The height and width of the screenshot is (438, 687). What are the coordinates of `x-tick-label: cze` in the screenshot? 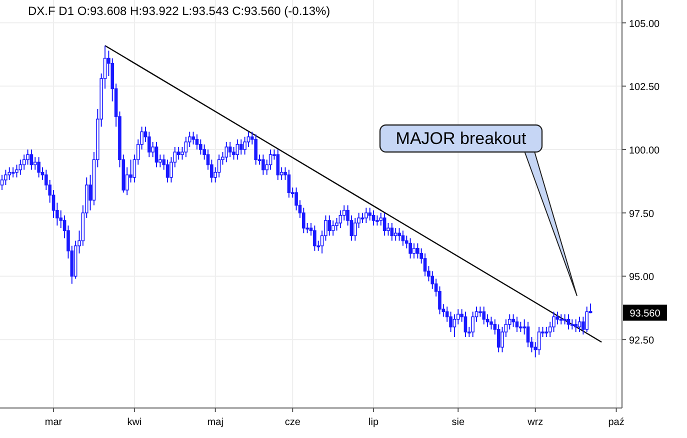 It's located at (292, 422).